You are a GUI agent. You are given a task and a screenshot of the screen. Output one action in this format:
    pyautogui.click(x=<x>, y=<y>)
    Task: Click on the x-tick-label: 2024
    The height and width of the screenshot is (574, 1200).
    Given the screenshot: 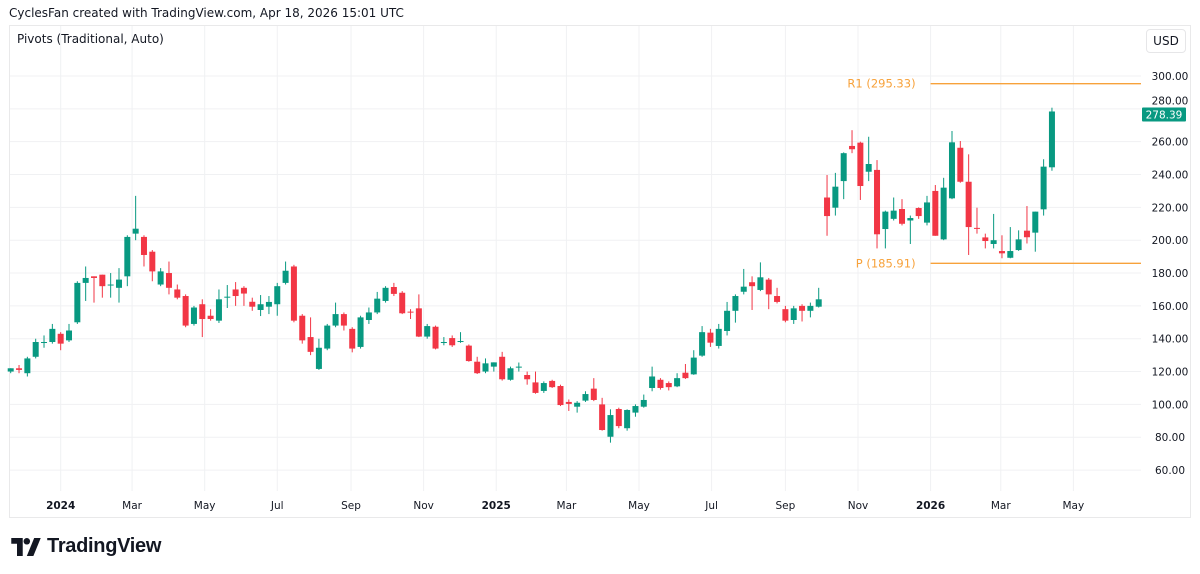 What is the action you would take?
    pyautogui.click(x=60, y=506)
    